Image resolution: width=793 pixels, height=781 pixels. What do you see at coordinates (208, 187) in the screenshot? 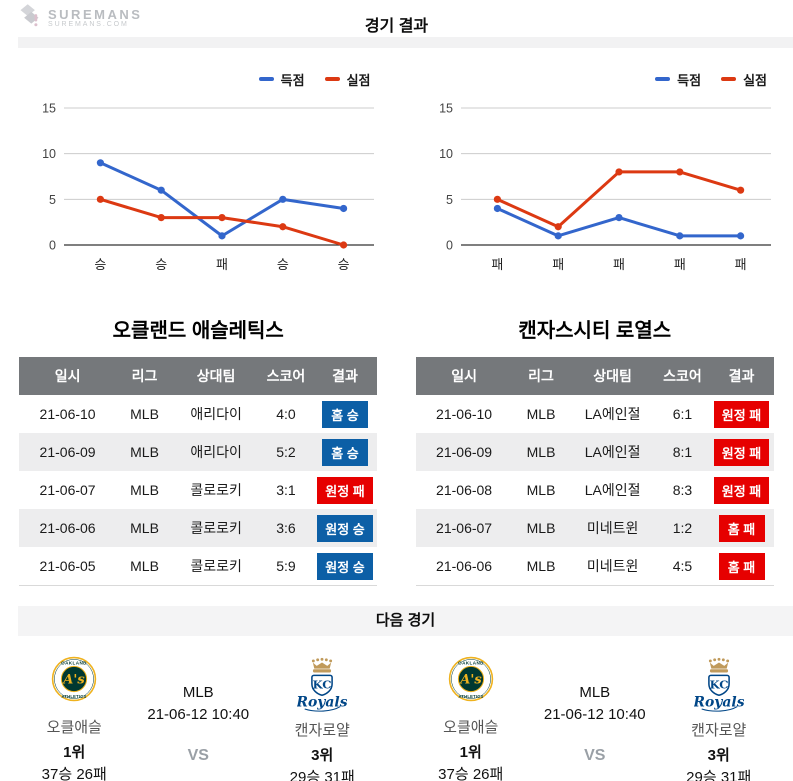
I see `oakland-line-chart: 0 5 10 15 승 승 패 승 승` at bounding box center [208, 187].